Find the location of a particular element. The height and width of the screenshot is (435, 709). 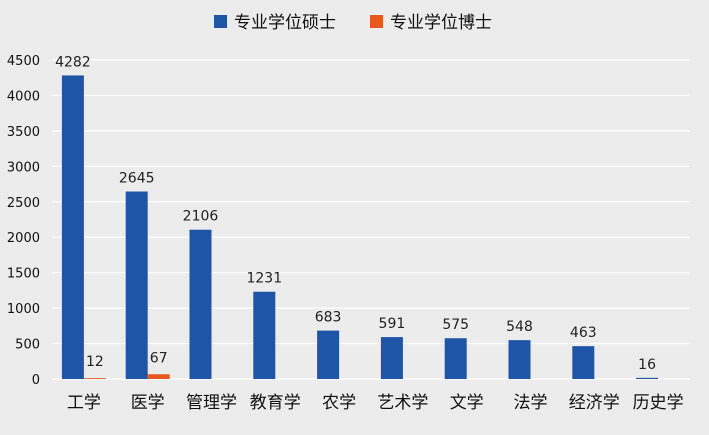

y-axis-ticks: 0 500 1000 1500 2000 2500 3000 3500 4000 4500 is located at coordinates (23, 221).